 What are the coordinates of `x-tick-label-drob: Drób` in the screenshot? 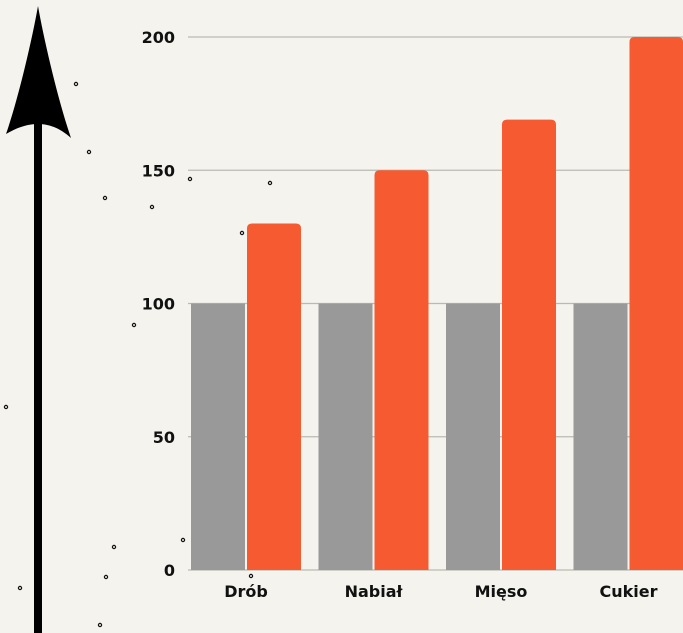 It's located at (246, 591).